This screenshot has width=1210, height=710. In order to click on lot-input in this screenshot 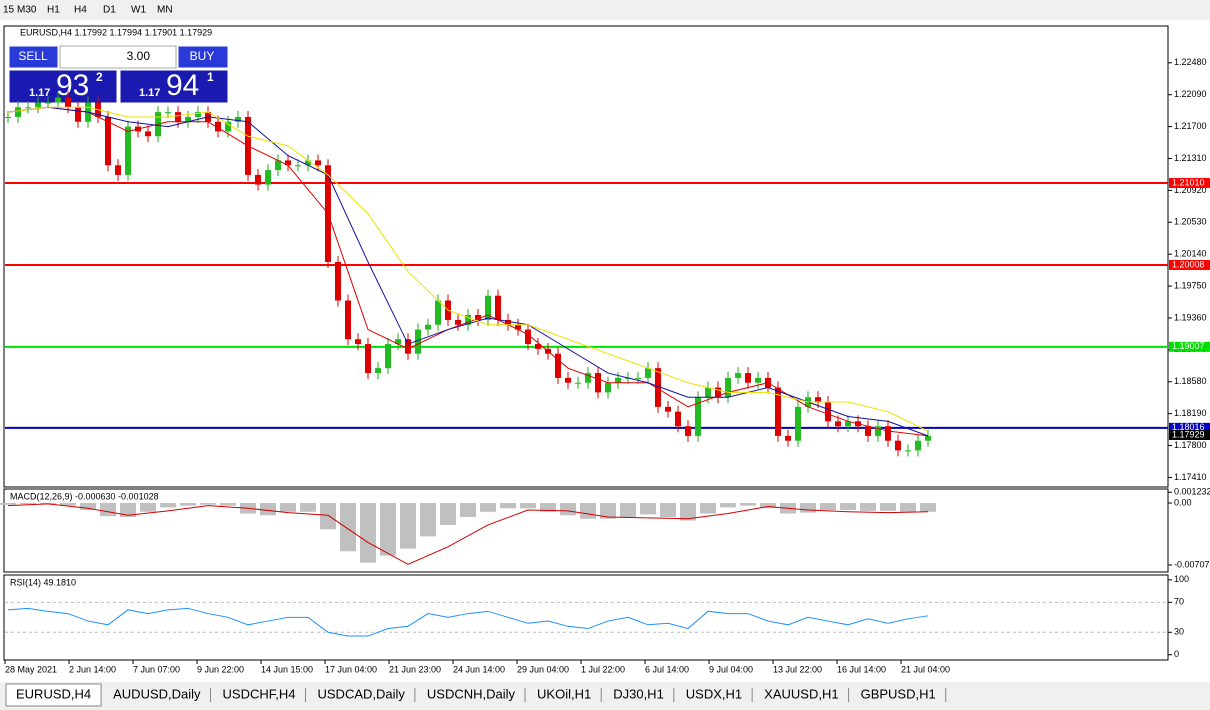, I will do `click(118, 57)`.